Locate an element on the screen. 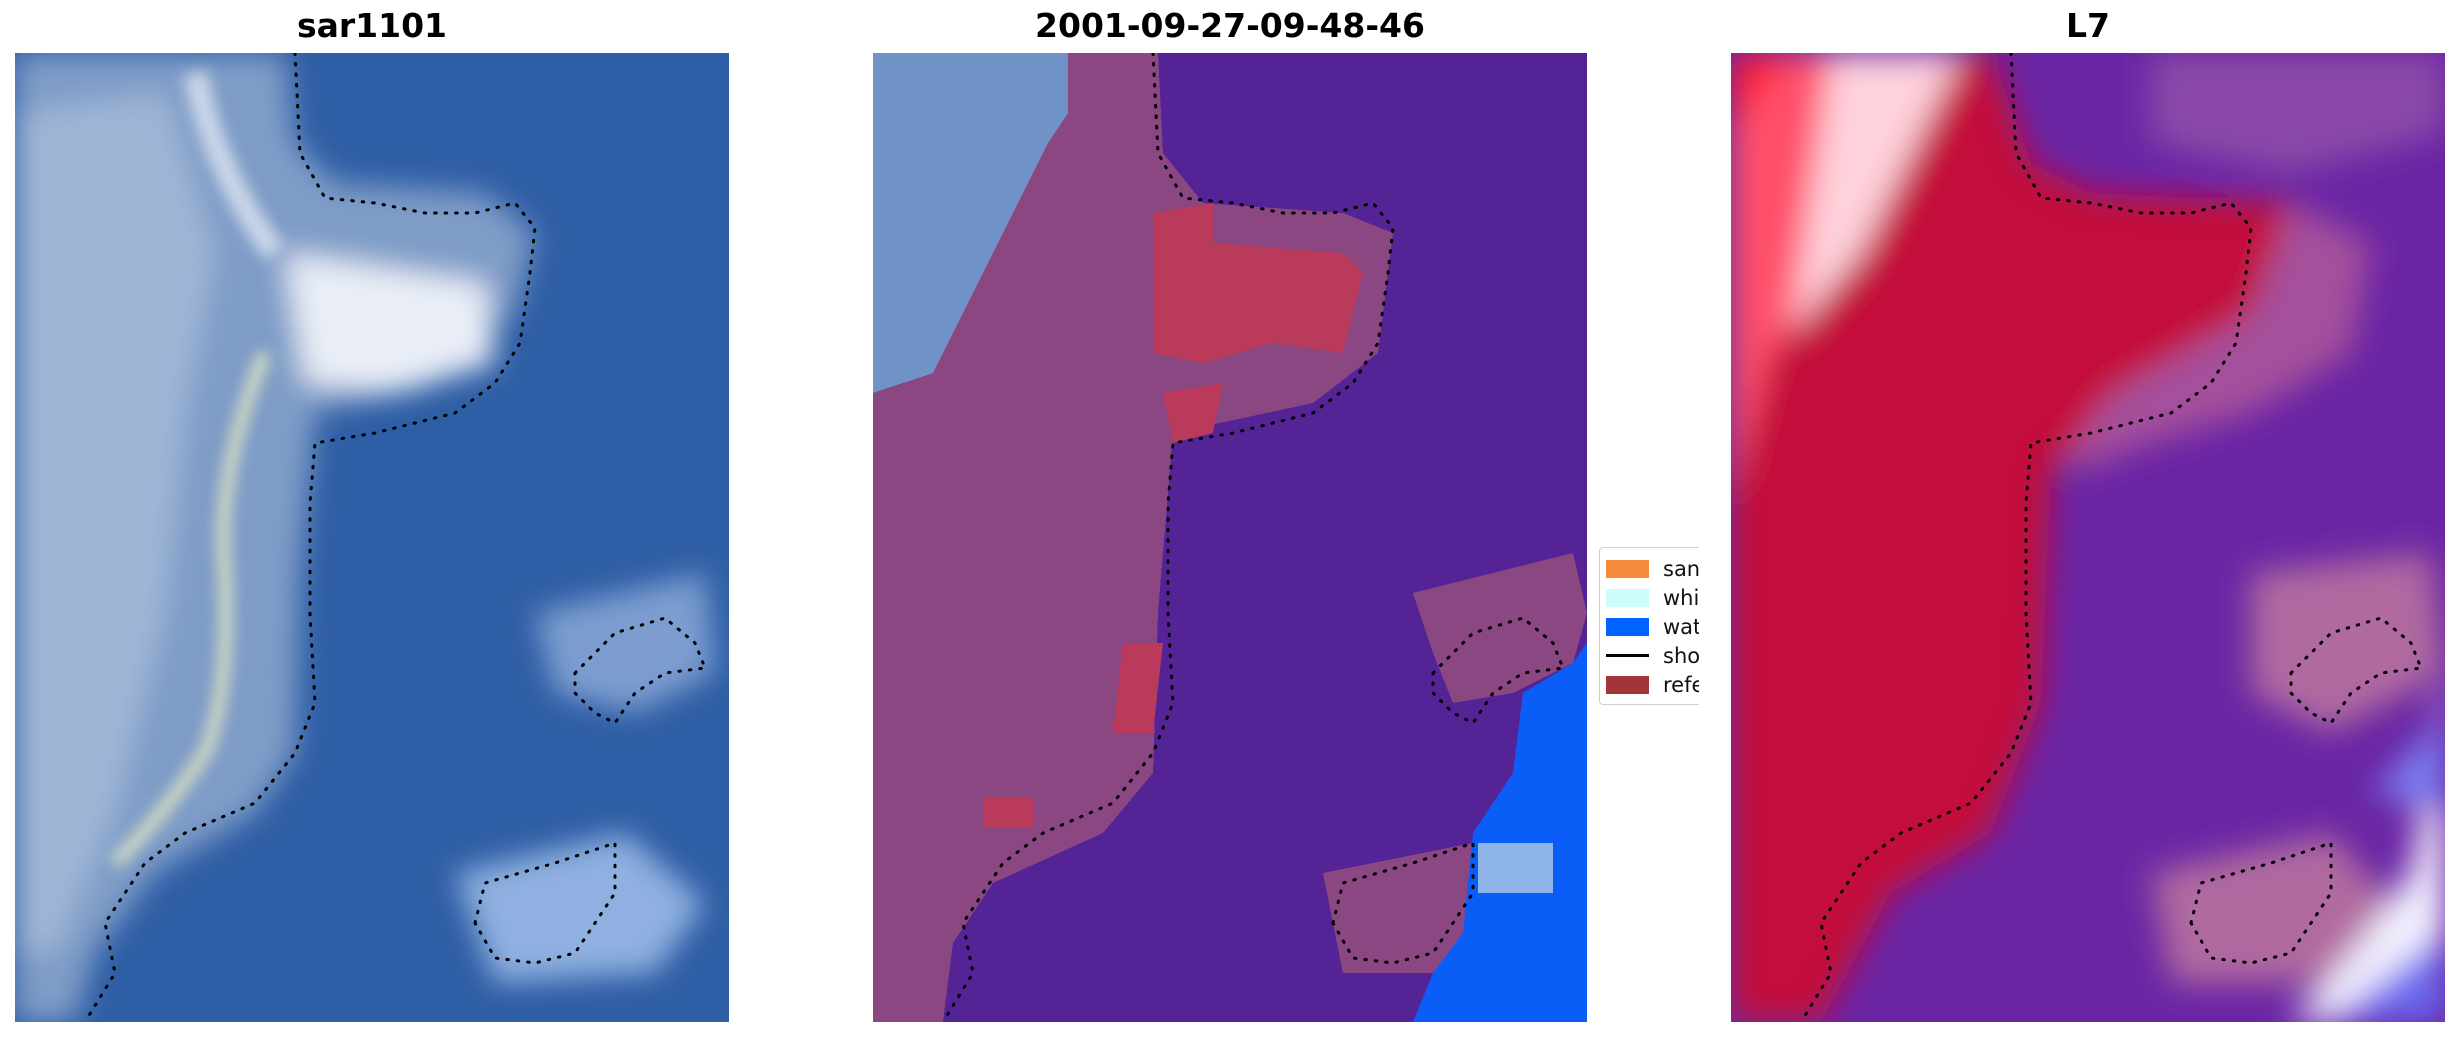  panel-title-right: L7 is located at coordinates (2088, 25).